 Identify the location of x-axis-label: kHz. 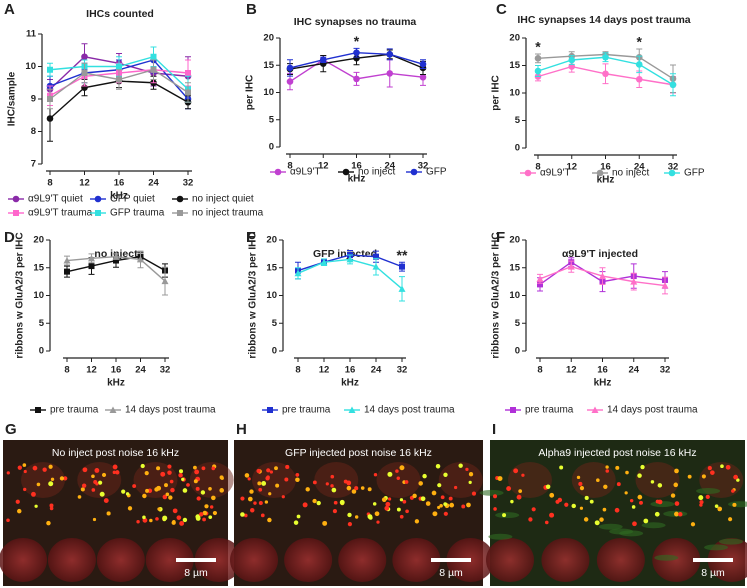
(606, 180).